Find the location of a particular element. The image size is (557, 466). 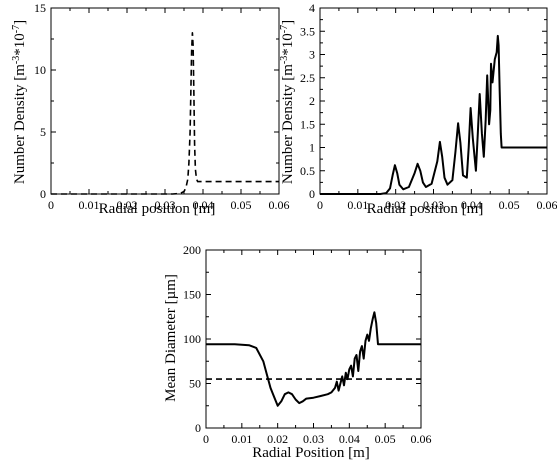

y-tick-label: 0.5 is located at coordinates (307, 171).